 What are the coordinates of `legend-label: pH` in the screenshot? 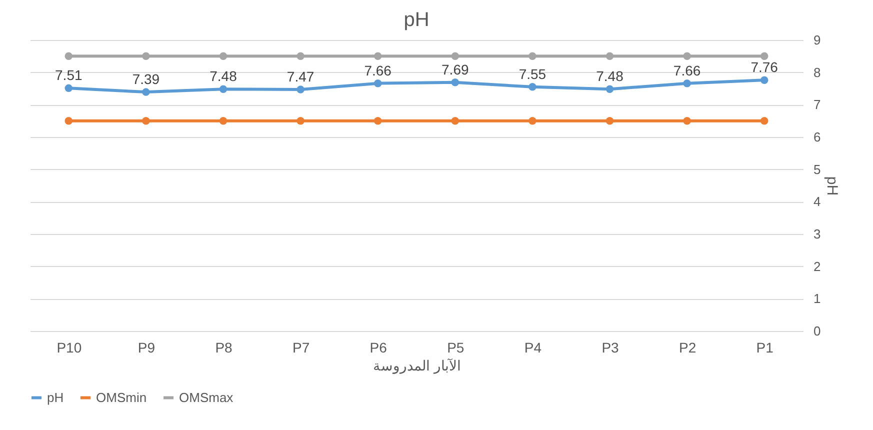 It's located at (55, 397).